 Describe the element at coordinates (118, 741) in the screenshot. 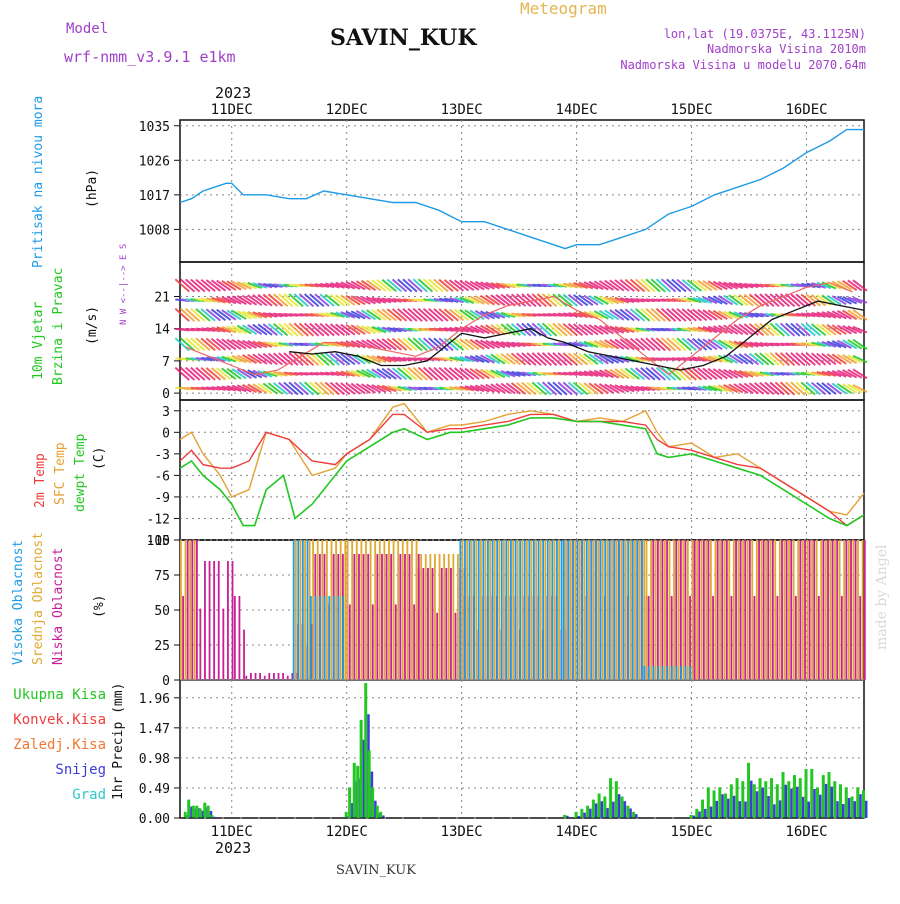

I see `precip-ylabel: 1hr Precip (mm)` at that location.